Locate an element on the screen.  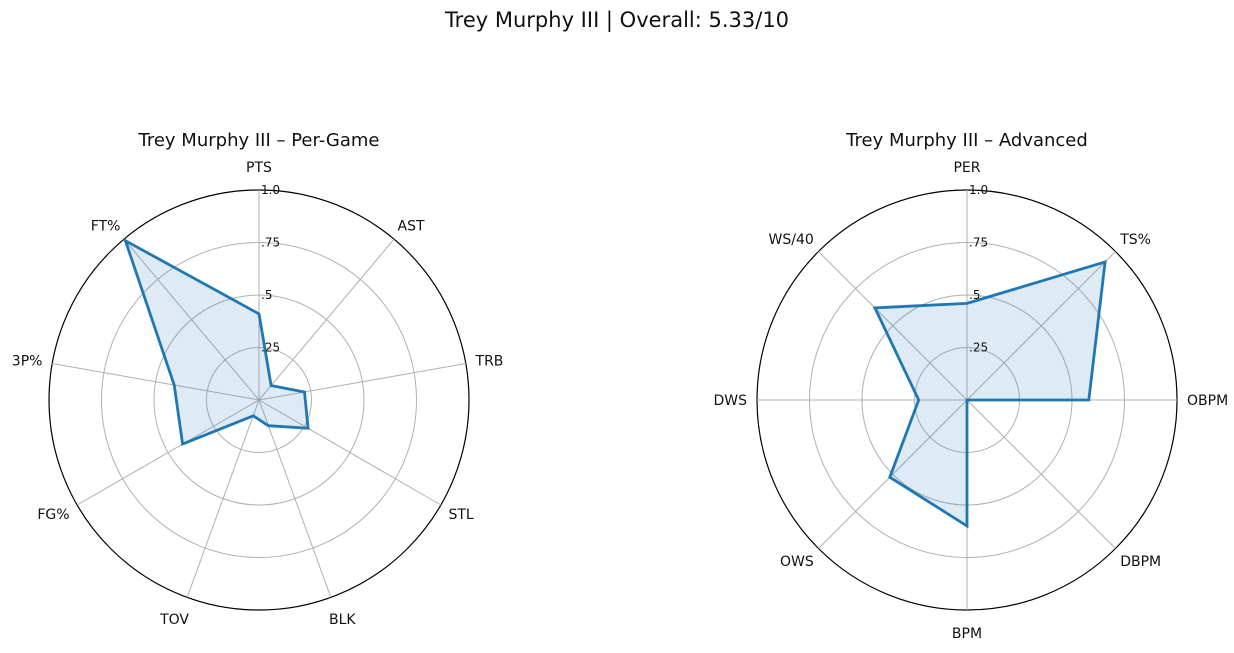
advanced-axis-label-bpm: BPM is located at coordinates (967, 634).